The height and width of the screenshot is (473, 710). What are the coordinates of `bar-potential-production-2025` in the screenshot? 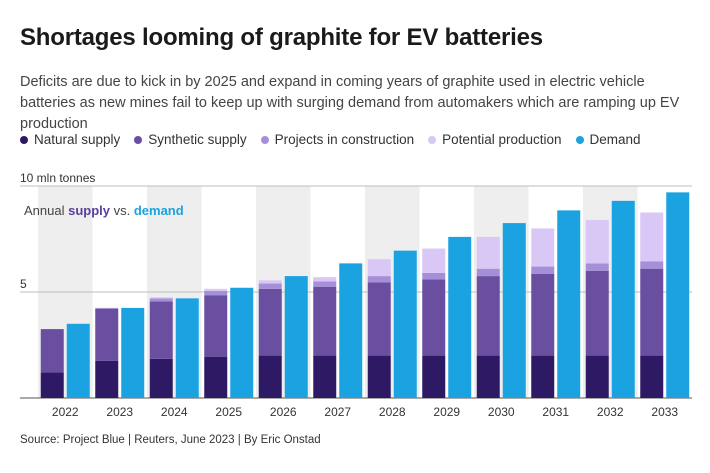 It's located at (216, 289).